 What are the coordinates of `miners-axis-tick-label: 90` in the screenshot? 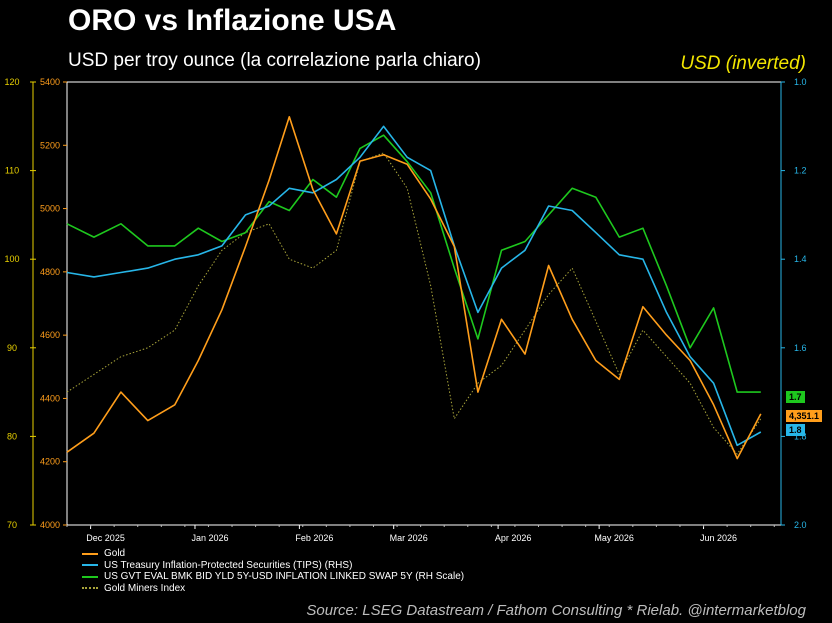 It's located at (12, 348).